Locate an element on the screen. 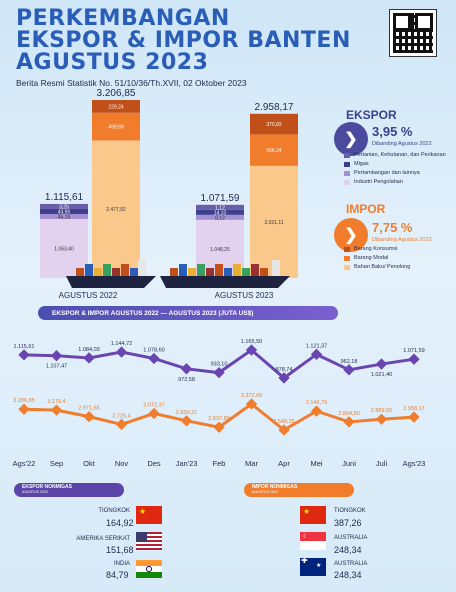 Image resolution: width=456 pixels, height=592 pixels. impor-nonmigas-pill: IMPOR NONMIGAS AGUSTUS 2023 is located at coordinates (299, 490).